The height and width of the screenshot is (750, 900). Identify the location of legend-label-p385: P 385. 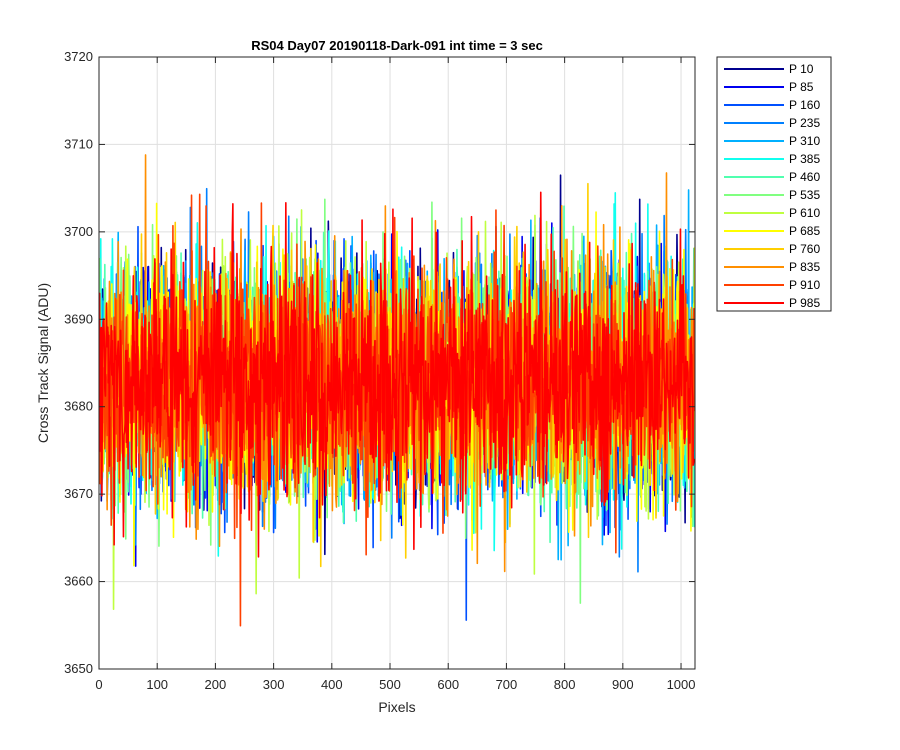
(804, 159).